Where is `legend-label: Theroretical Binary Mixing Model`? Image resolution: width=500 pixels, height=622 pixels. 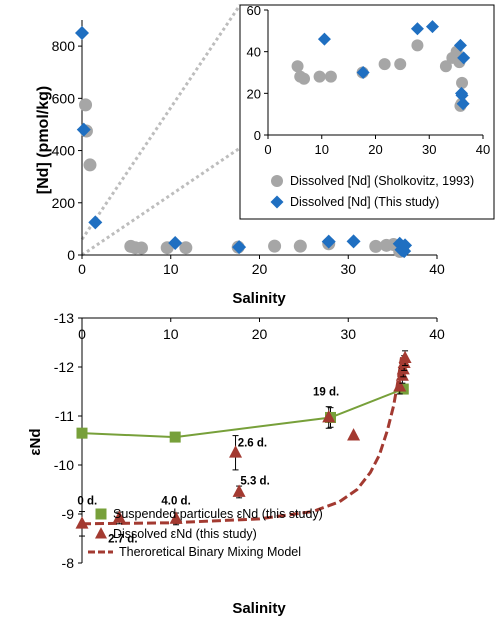
legend-label: Theroretical Binary Mixing Model is located at coordinates (210, 552).